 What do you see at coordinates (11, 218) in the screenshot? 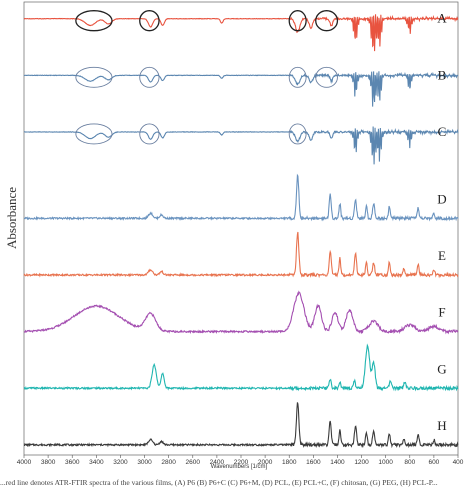
I see `y-axis-label: Absorbance` at bounding box center [11, 218].